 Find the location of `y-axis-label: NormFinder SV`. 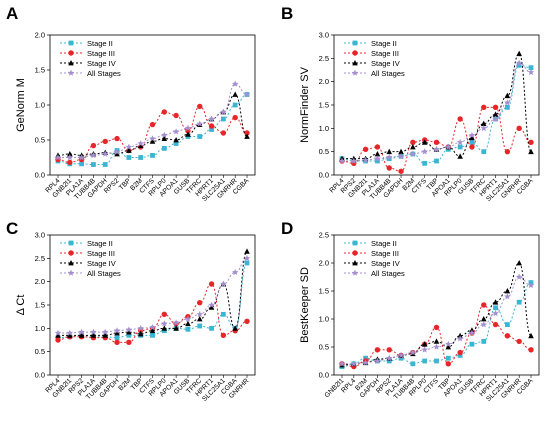

y-axis-label: NormFinder SV is located at coordinates (305, 104).